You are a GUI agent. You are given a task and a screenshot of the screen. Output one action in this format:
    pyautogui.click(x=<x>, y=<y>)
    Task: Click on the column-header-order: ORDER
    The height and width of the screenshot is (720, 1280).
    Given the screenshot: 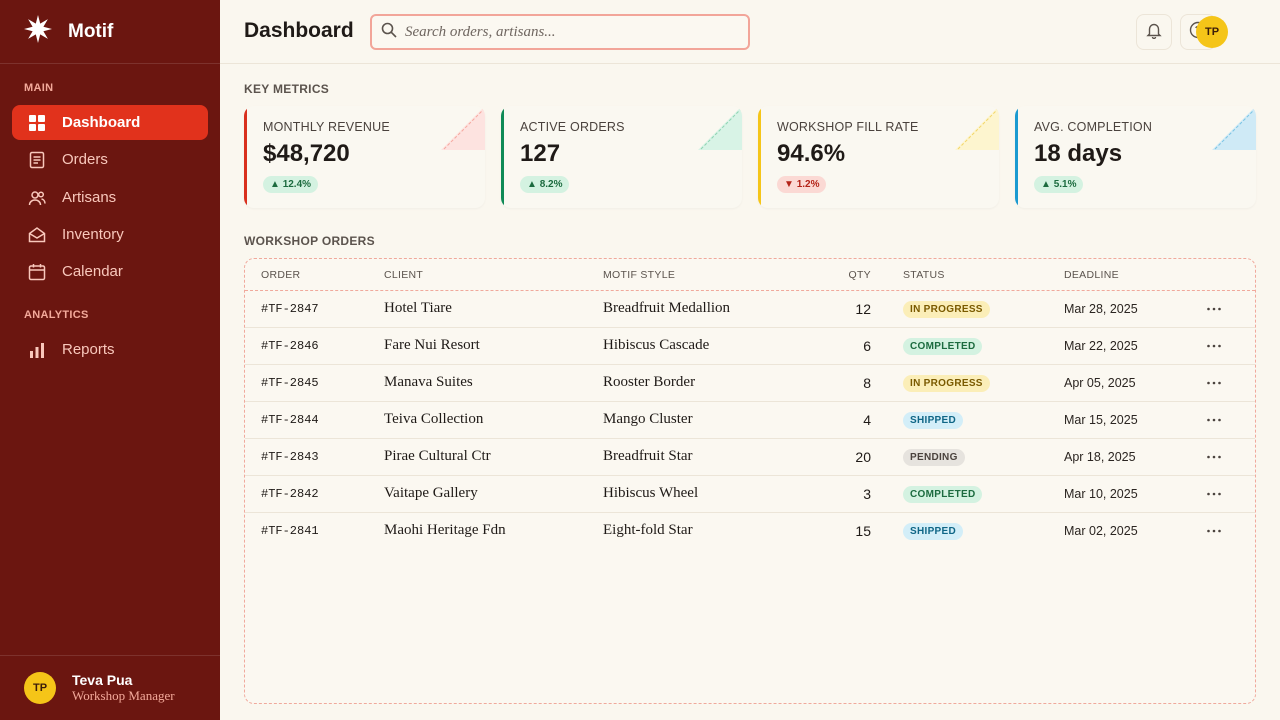 What is the action you would take?
    pyautogui.click(x=281, y=275)
    